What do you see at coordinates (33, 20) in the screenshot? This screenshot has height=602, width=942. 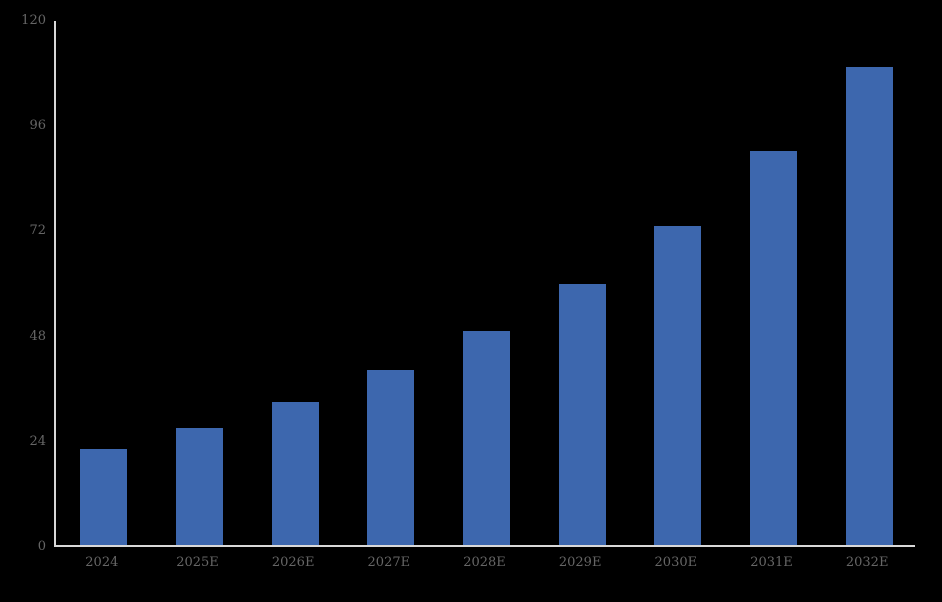 I see `y-tick-label: 120` at bounding box center [33, 20].